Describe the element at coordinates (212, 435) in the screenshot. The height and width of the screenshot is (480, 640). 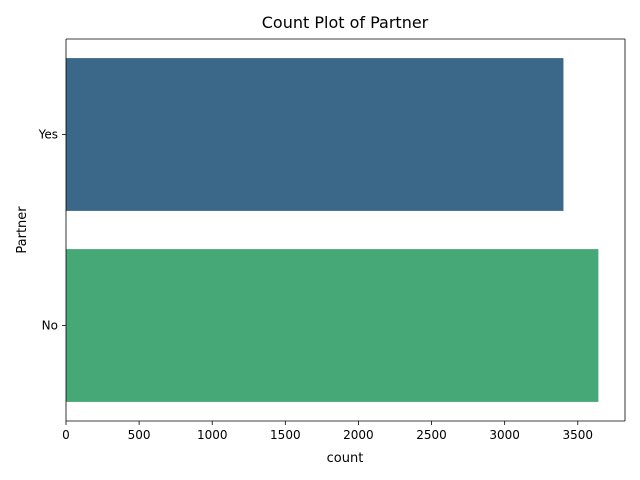
I see `x-tick-label: 1000` at that location.